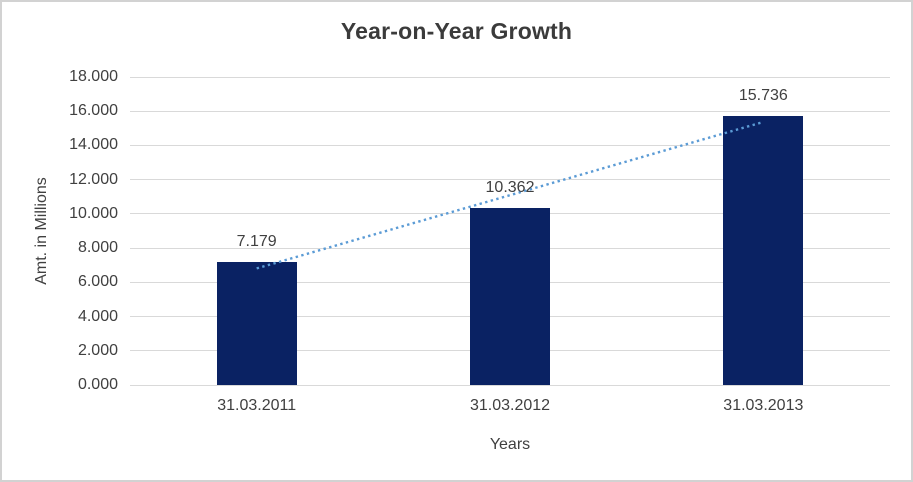 This screenshot has width=913, height=482. What do you see at coordinates (93, 145) in the screenshot?
I see `y-tick-label: 14.000` at bounding box center [93, 145].